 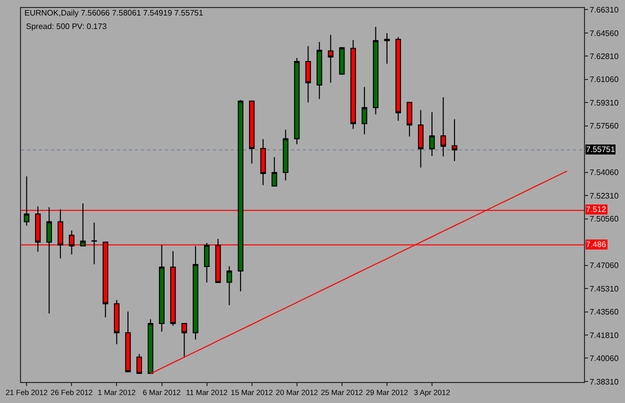 What do you see at coordinates (596, 244) in the screenshot?
I see `ref-line-label: 7.486` at bounding box center [596, 244].